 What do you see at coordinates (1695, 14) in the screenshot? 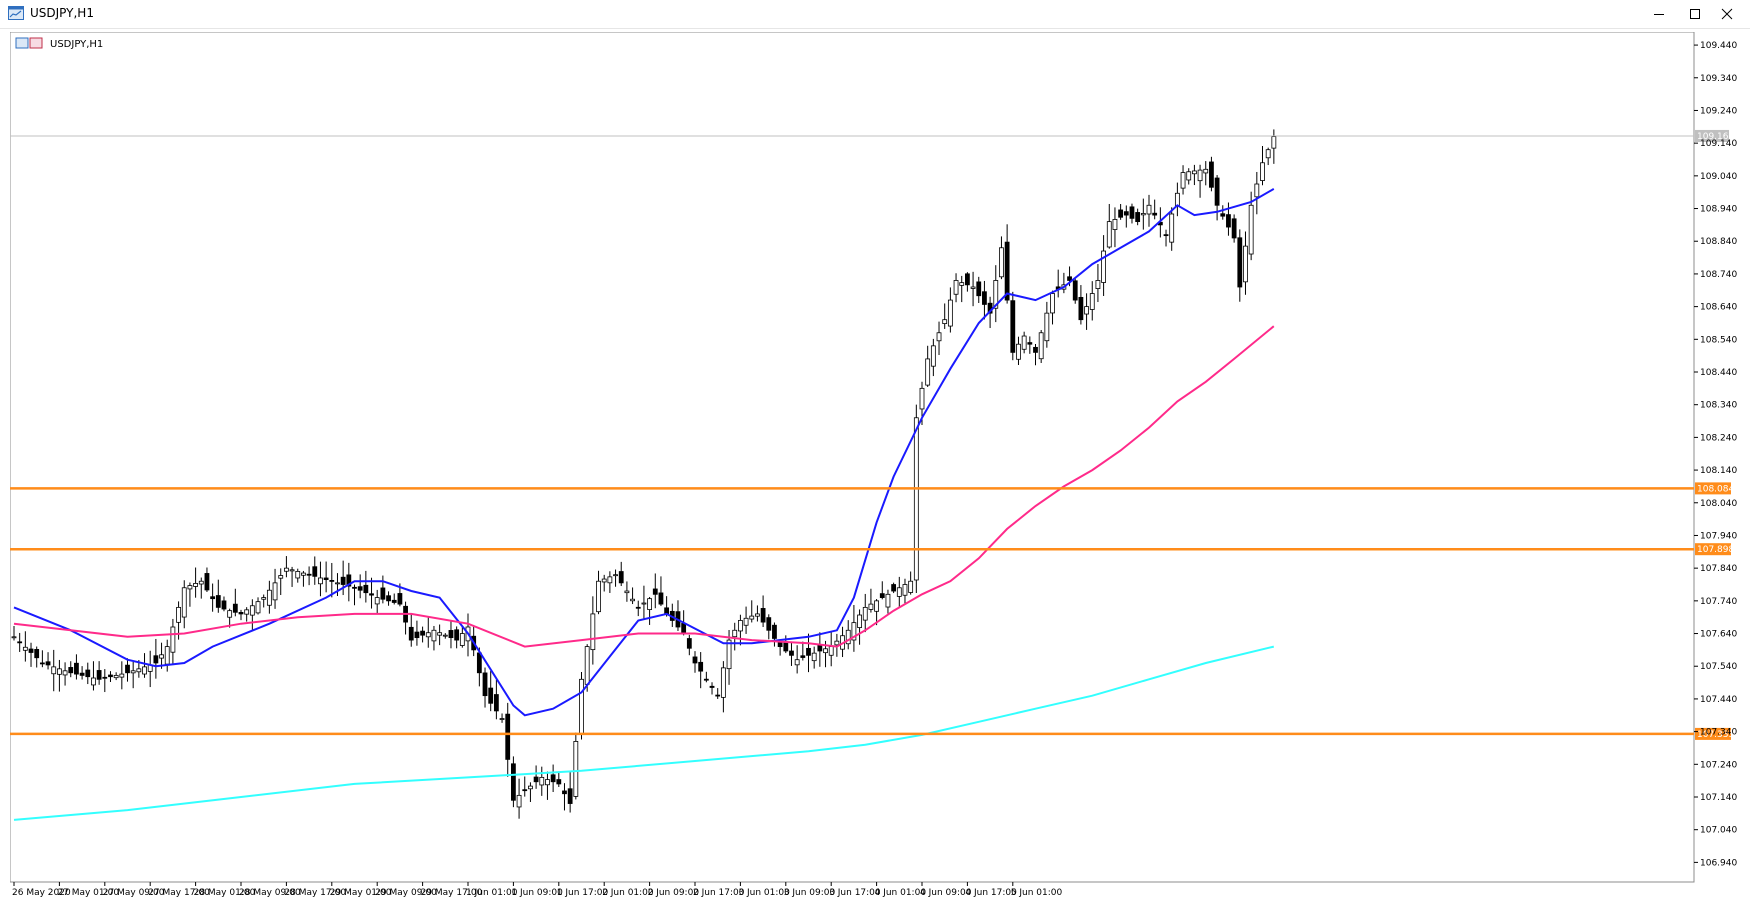
I see `maximize-button` at bounding box center [1695, 14].